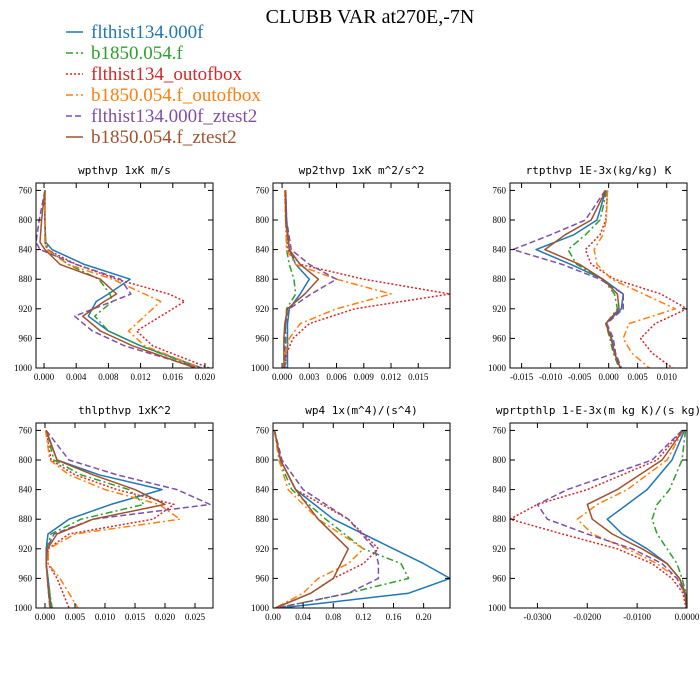  Describe the element at coordinates (164, 137) in the screenshot. I see `legend-label: b1850.054.f_ztest2` at that location.